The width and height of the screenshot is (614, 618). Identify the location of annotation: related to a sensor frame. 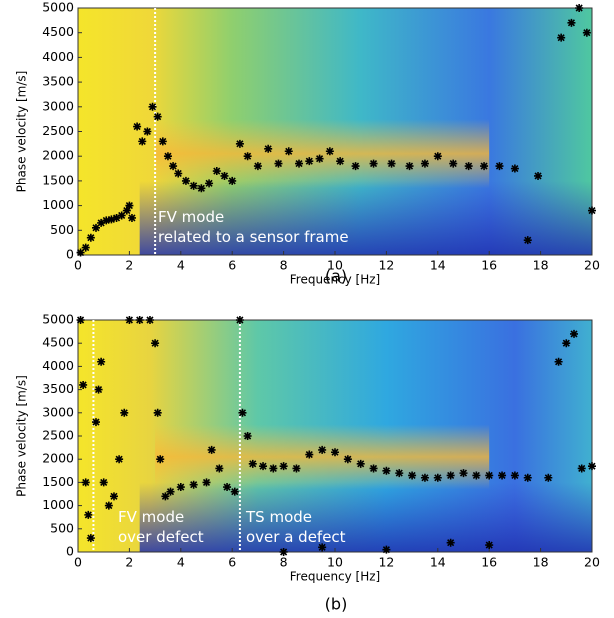
(253, 237).